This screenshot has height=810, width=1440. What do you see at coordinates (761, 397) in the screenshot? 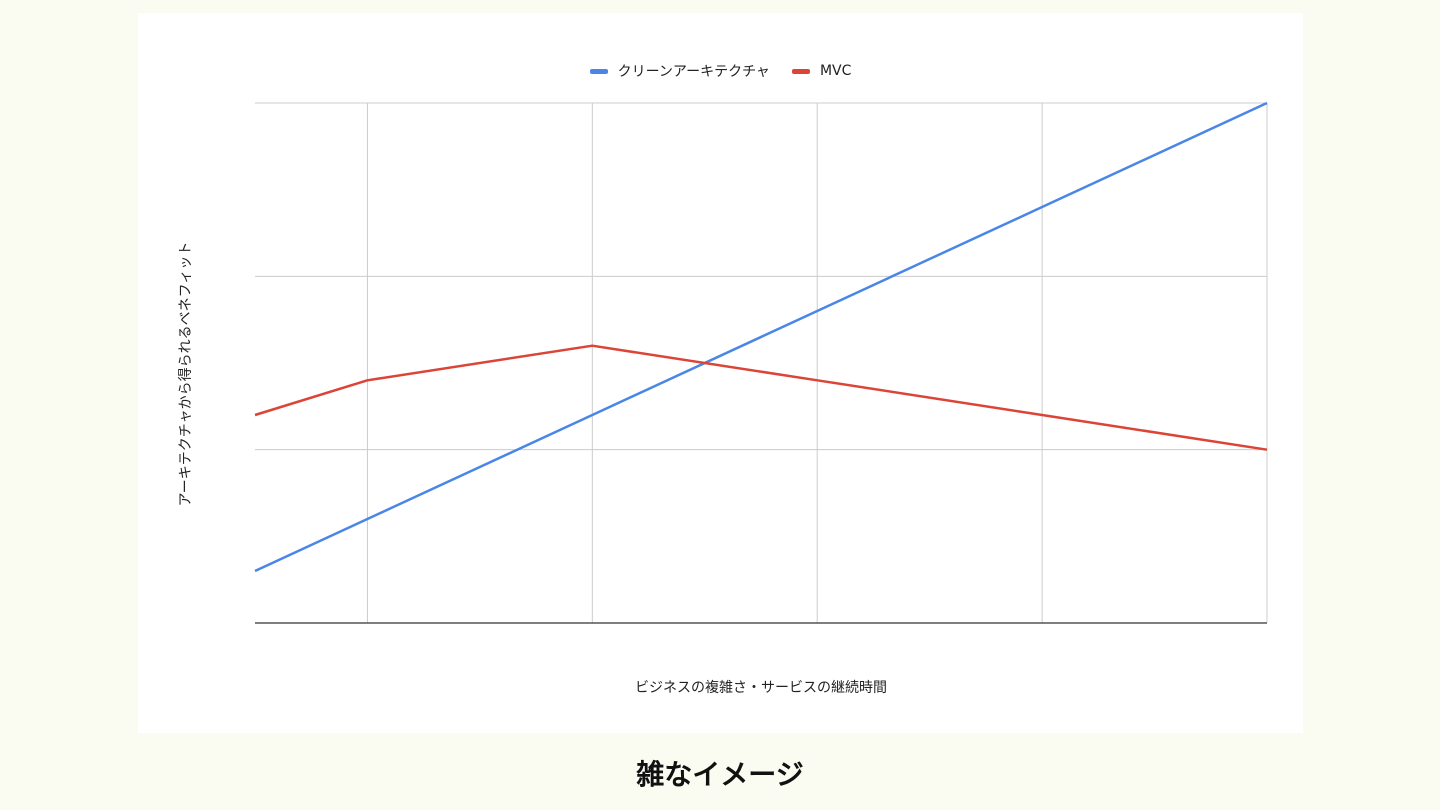
I see `series-line-mvc` at bounding box center [761, 397].